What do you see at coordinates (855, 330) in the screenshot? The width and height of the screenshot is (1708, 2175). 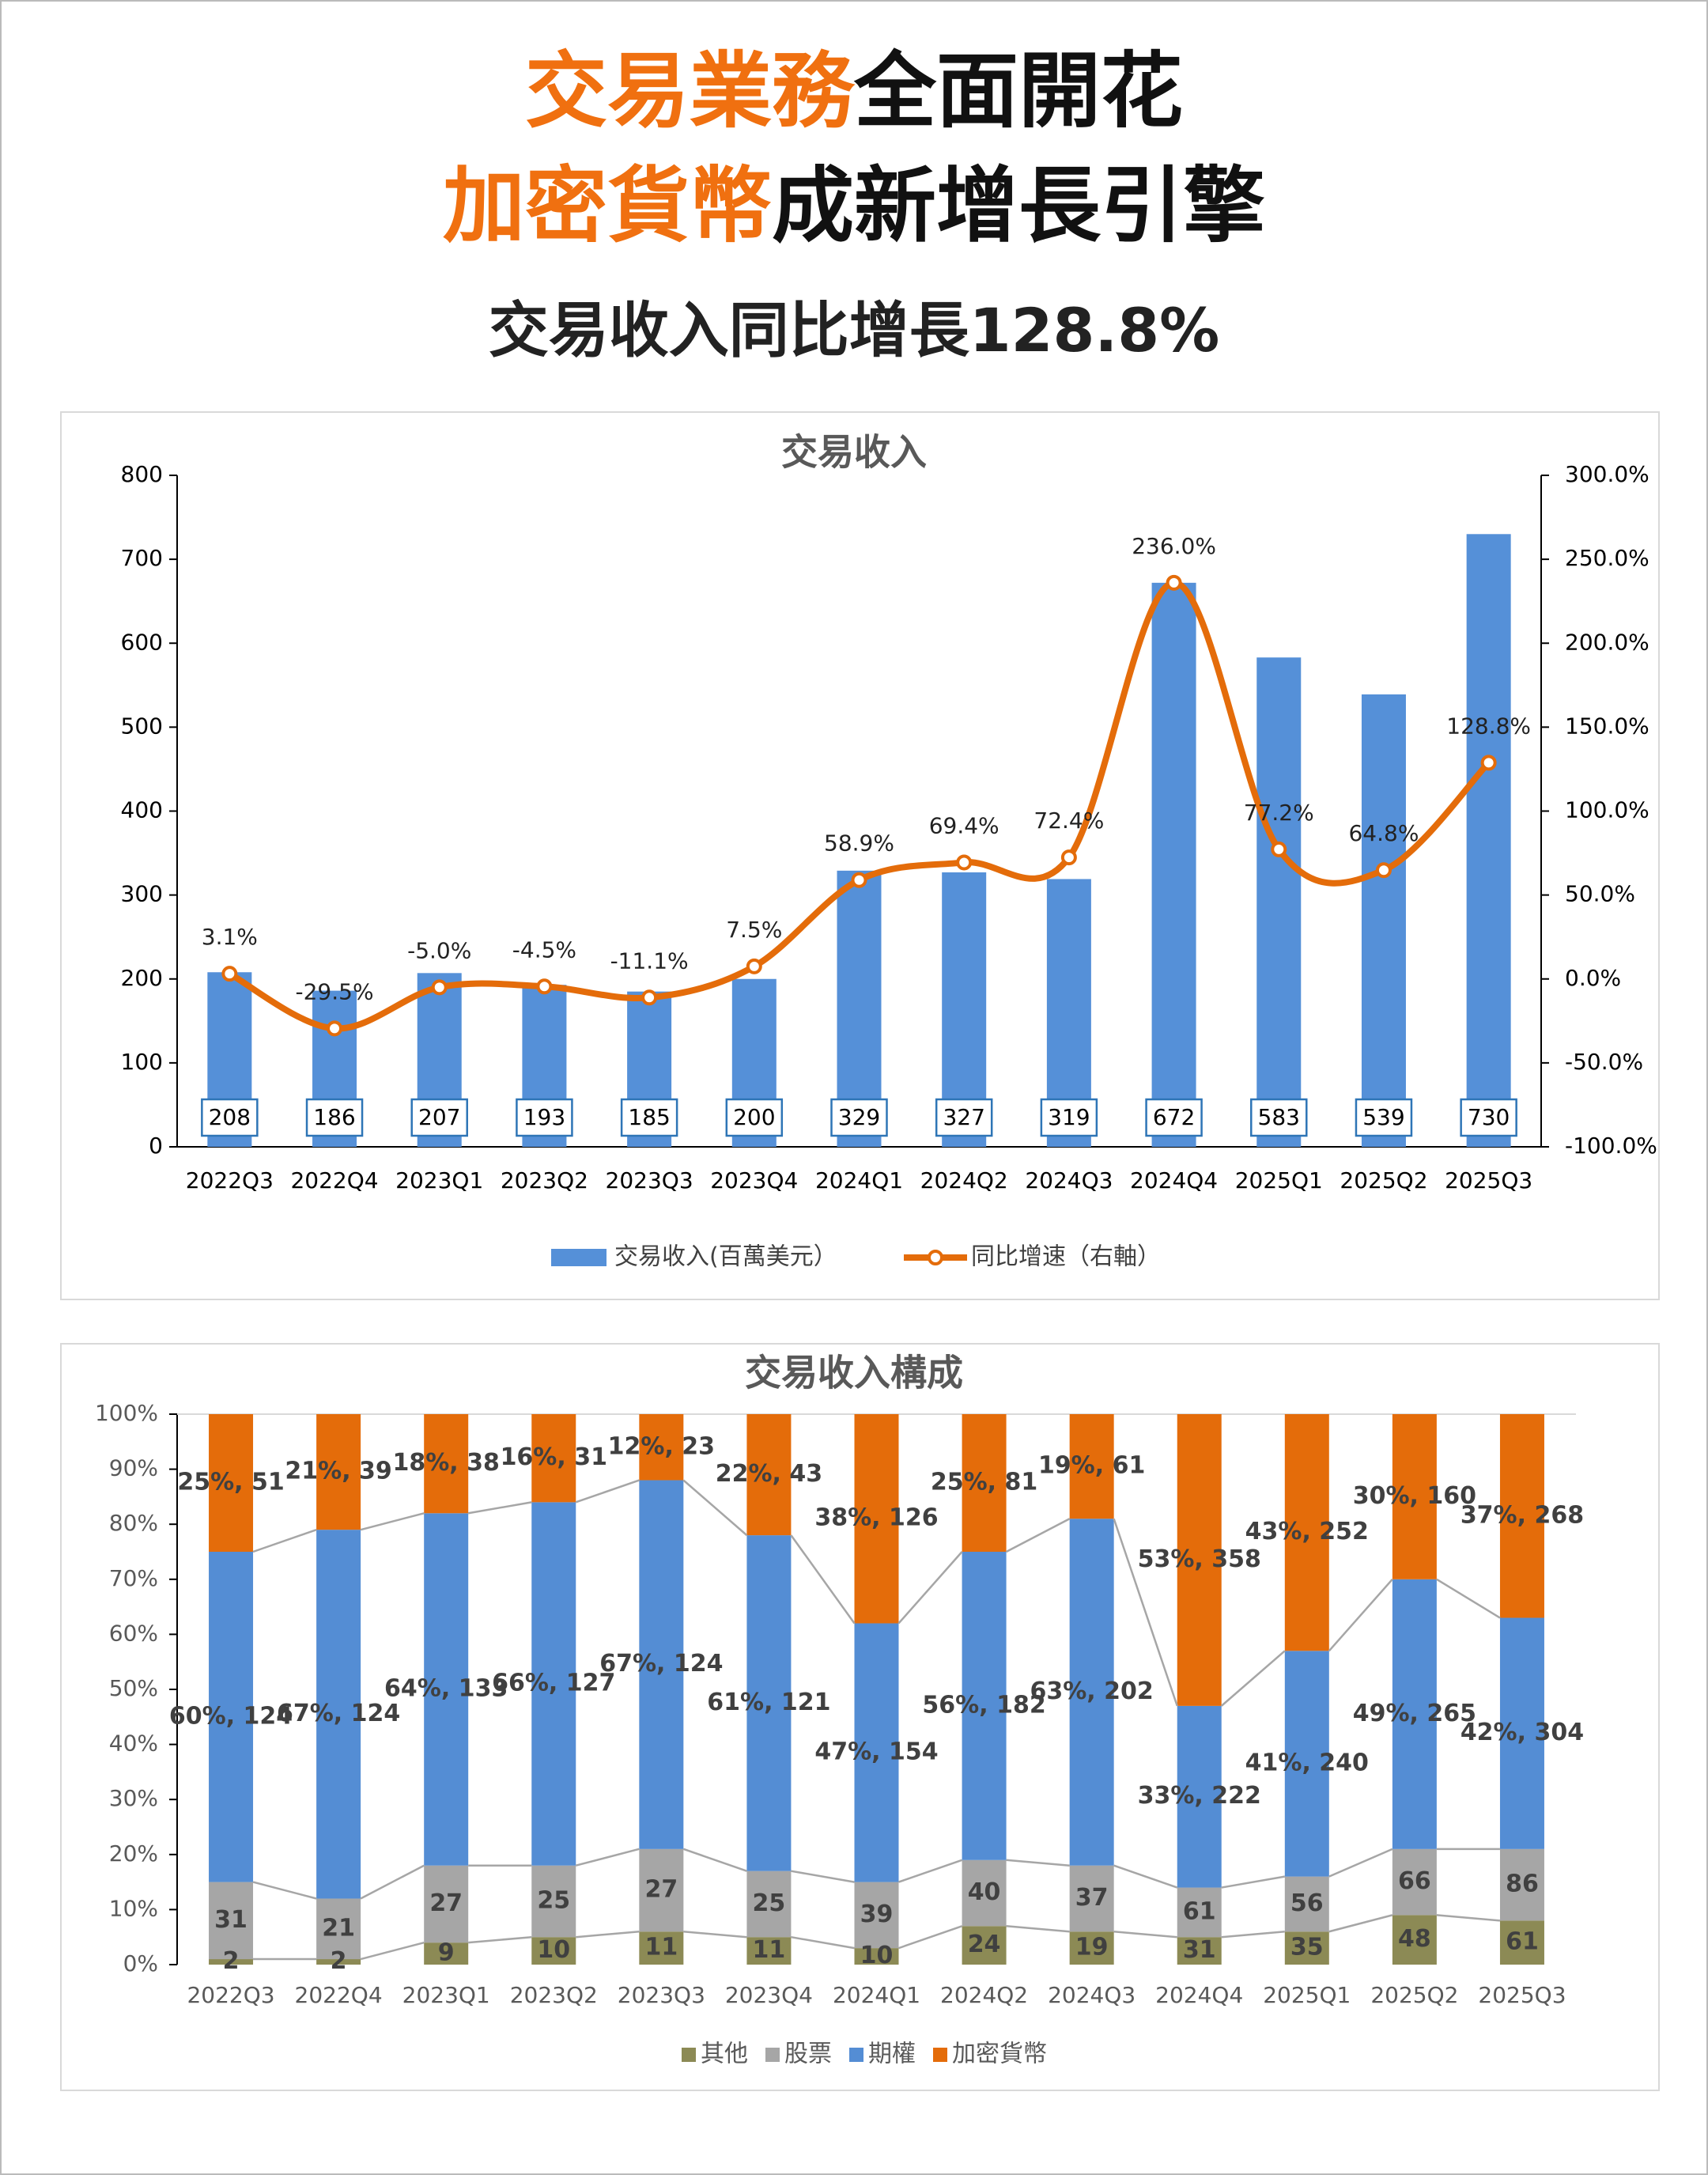 I see `subtitle: 交易收入同比增長128.8%` at bounding box center [855, 330].